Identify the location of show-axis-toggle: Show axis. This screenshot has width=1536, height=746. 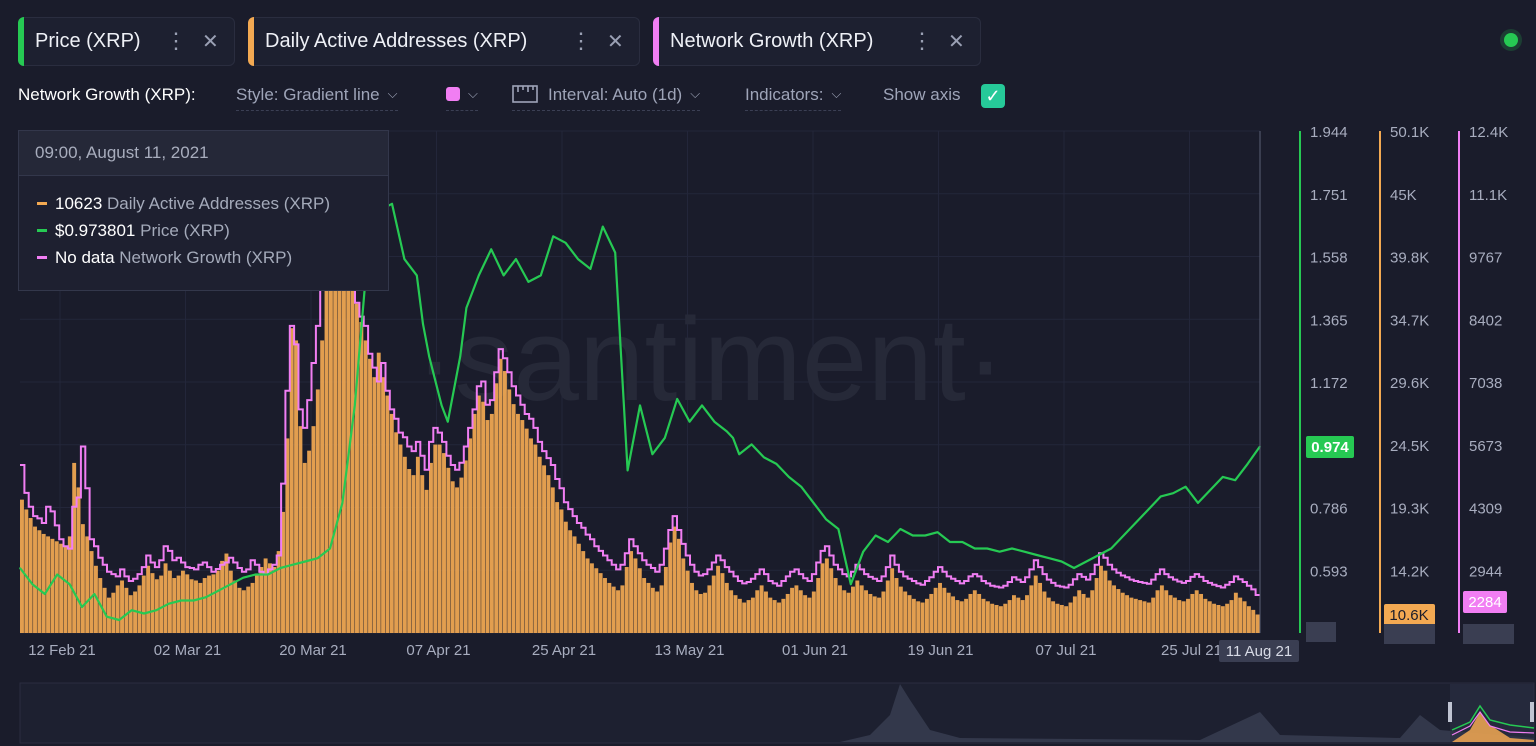
(921, 97).